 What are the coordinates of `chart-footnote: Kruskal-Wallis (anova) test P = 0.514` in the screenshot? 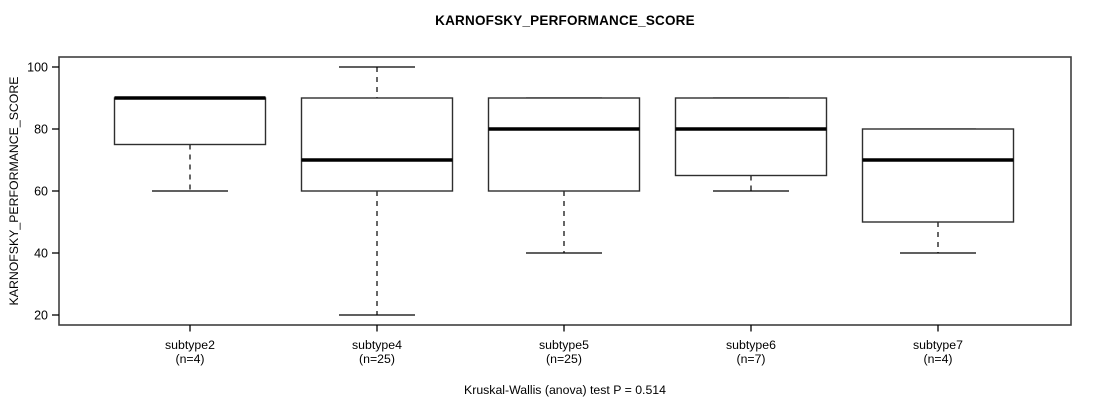 It's located at (565, 390).